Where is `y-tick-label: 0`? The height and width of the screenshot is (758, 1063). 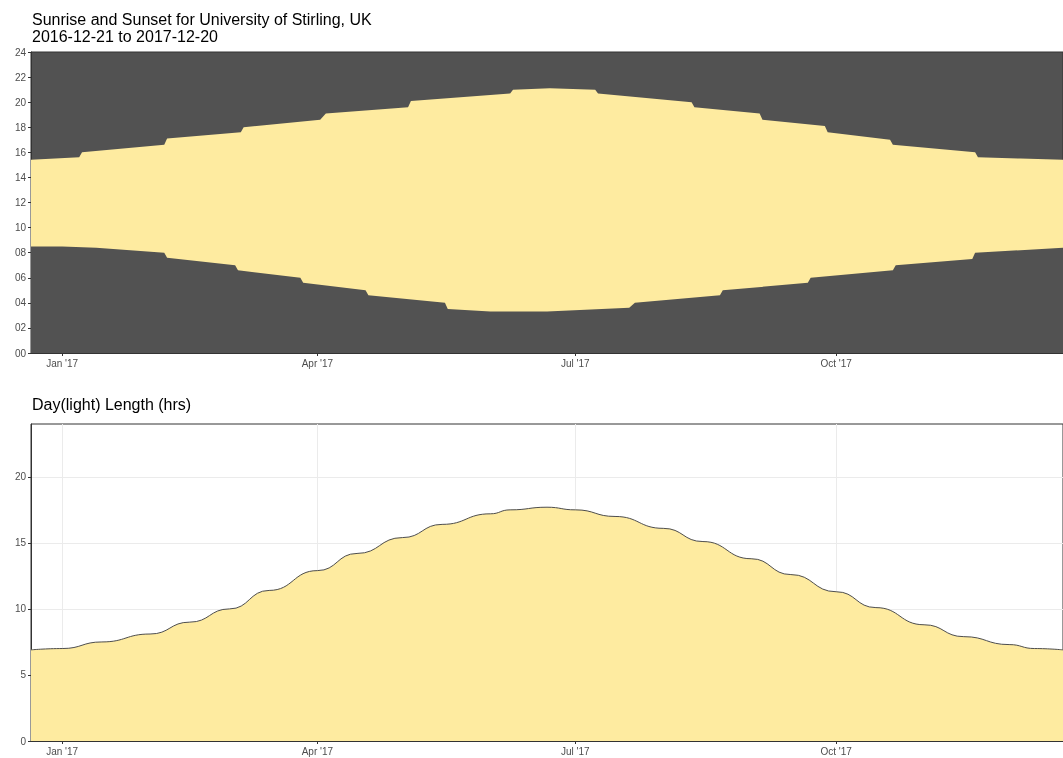
y-tick-label: 0 is located at coordinates (23, 741).